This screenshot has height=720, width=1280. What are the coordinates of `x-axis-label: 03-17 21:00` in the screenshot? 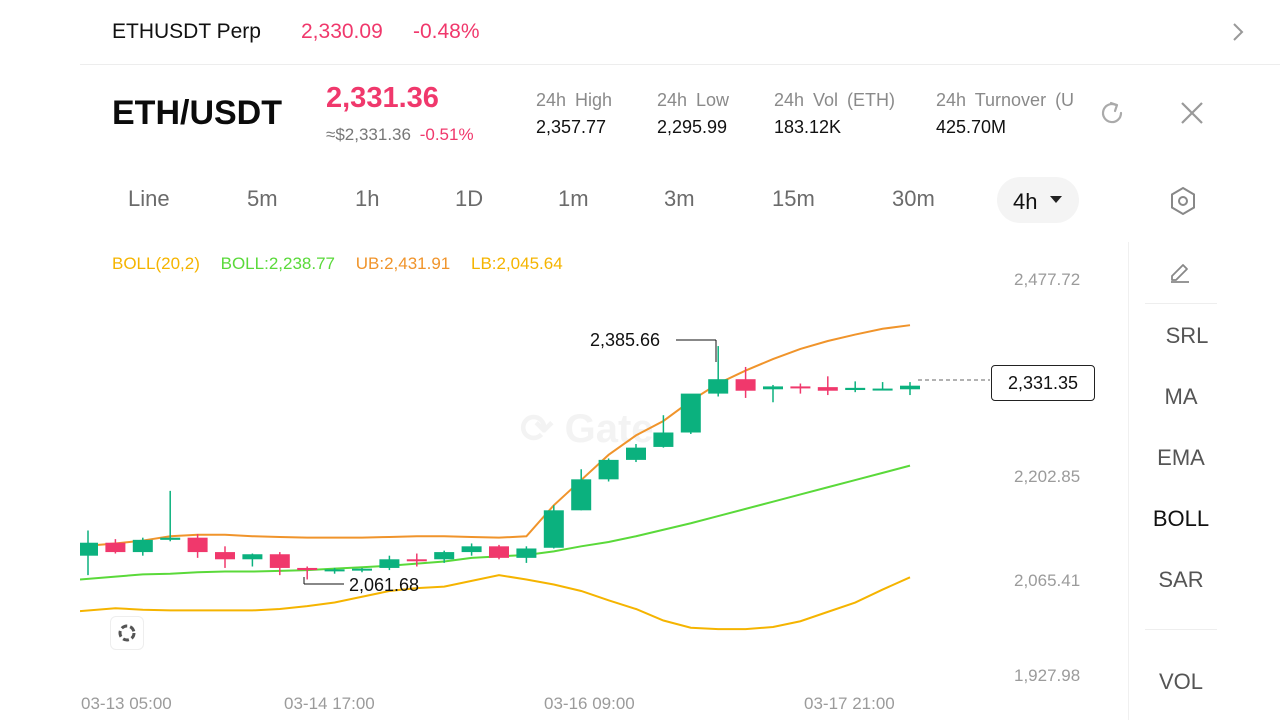 It's located at (849, 703).